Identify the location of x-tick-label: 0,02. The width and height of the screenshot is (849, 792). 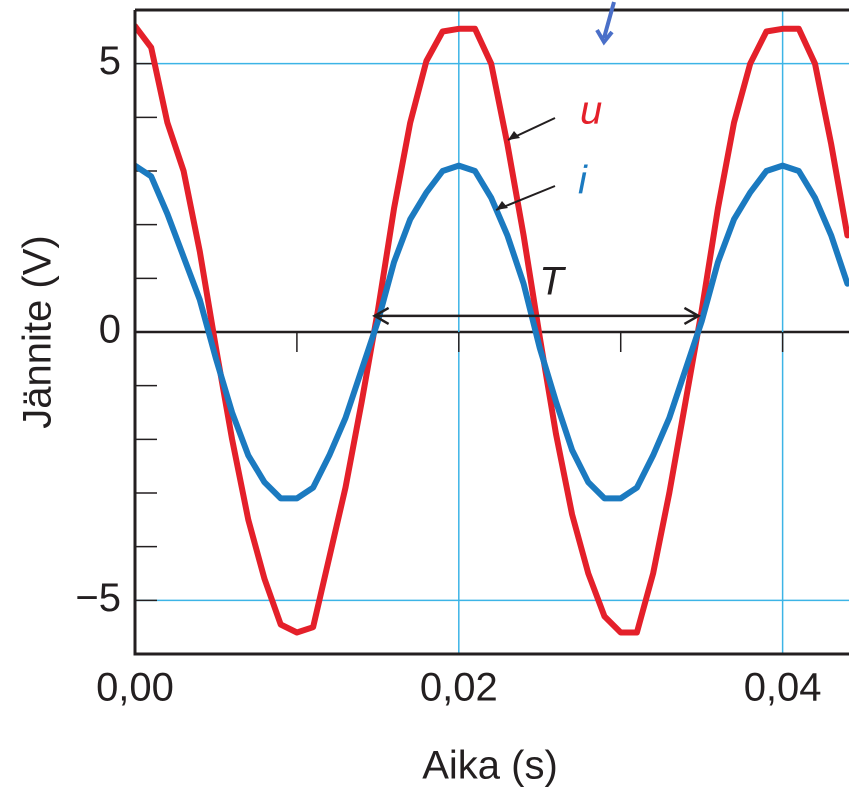
(459, 688).